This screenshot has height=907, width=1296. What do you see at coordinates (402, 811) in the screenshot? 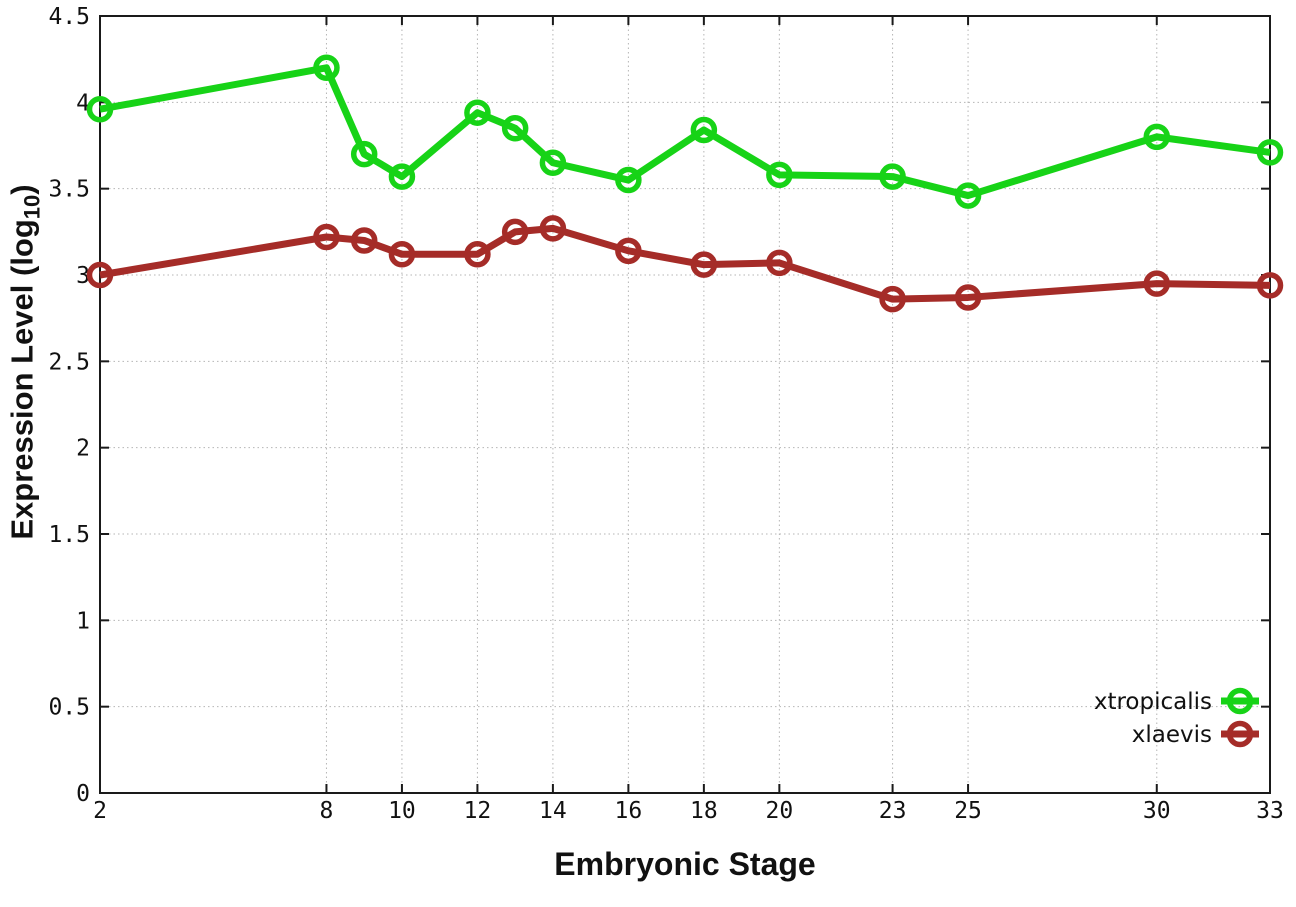
I see `x-tick-label: 10` at bounding box center [402, 811].